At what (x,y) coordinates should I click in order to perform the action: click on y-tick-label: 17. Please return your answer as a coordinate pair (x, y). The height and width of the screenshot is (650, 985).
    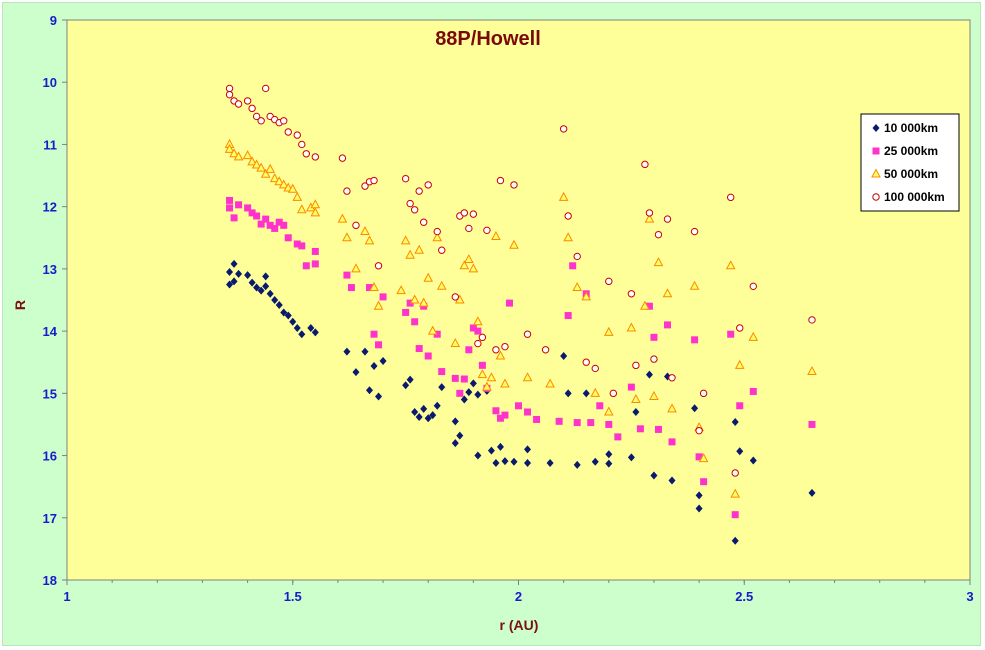
    Looking at the image, I should click on (50, 518).